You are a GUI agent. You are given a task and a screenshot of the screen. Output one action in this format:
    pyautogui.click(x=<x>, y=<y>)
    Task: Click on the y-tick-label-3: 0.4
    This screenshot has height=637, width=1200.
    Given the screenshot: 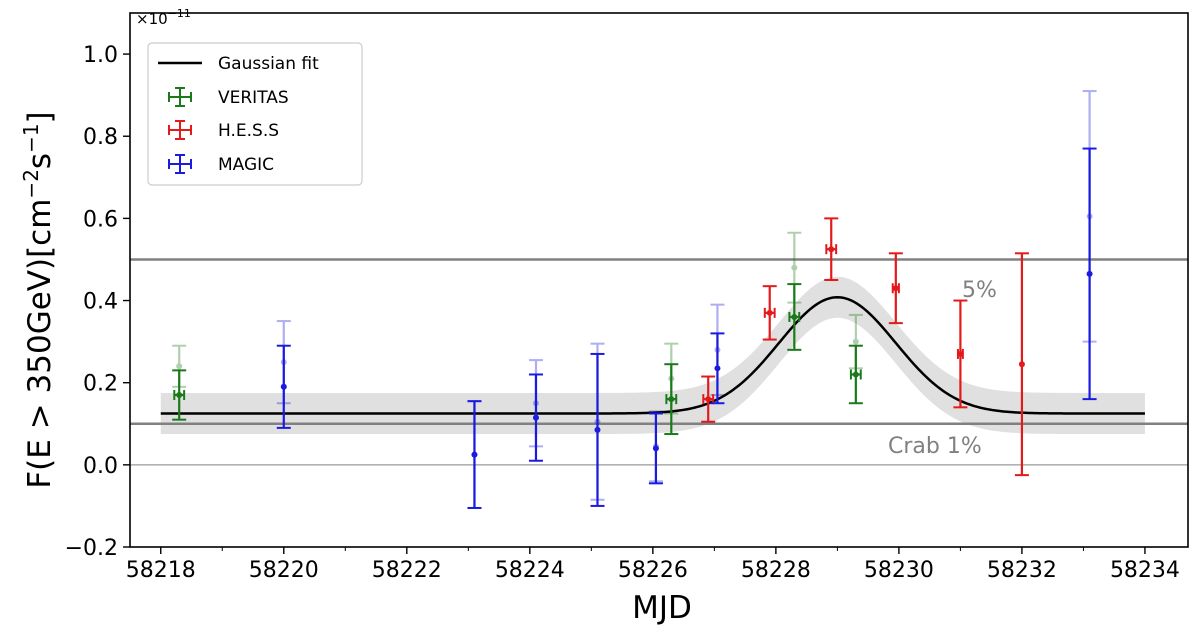 What is the action you would take?
    pyautogui.click(x=100, y=302)
    